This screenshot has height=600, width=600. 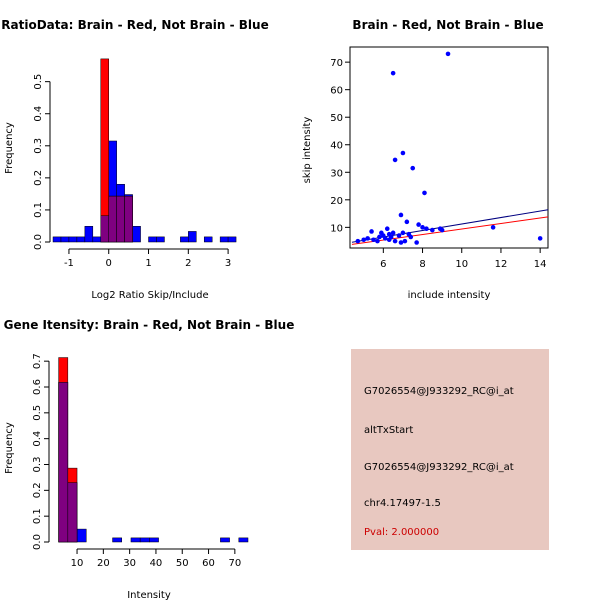 What do you see at coordinates (540, 264) in the screenshot?
I see `scatter-x-tick-label: 14` at bounding box center [540, 264].